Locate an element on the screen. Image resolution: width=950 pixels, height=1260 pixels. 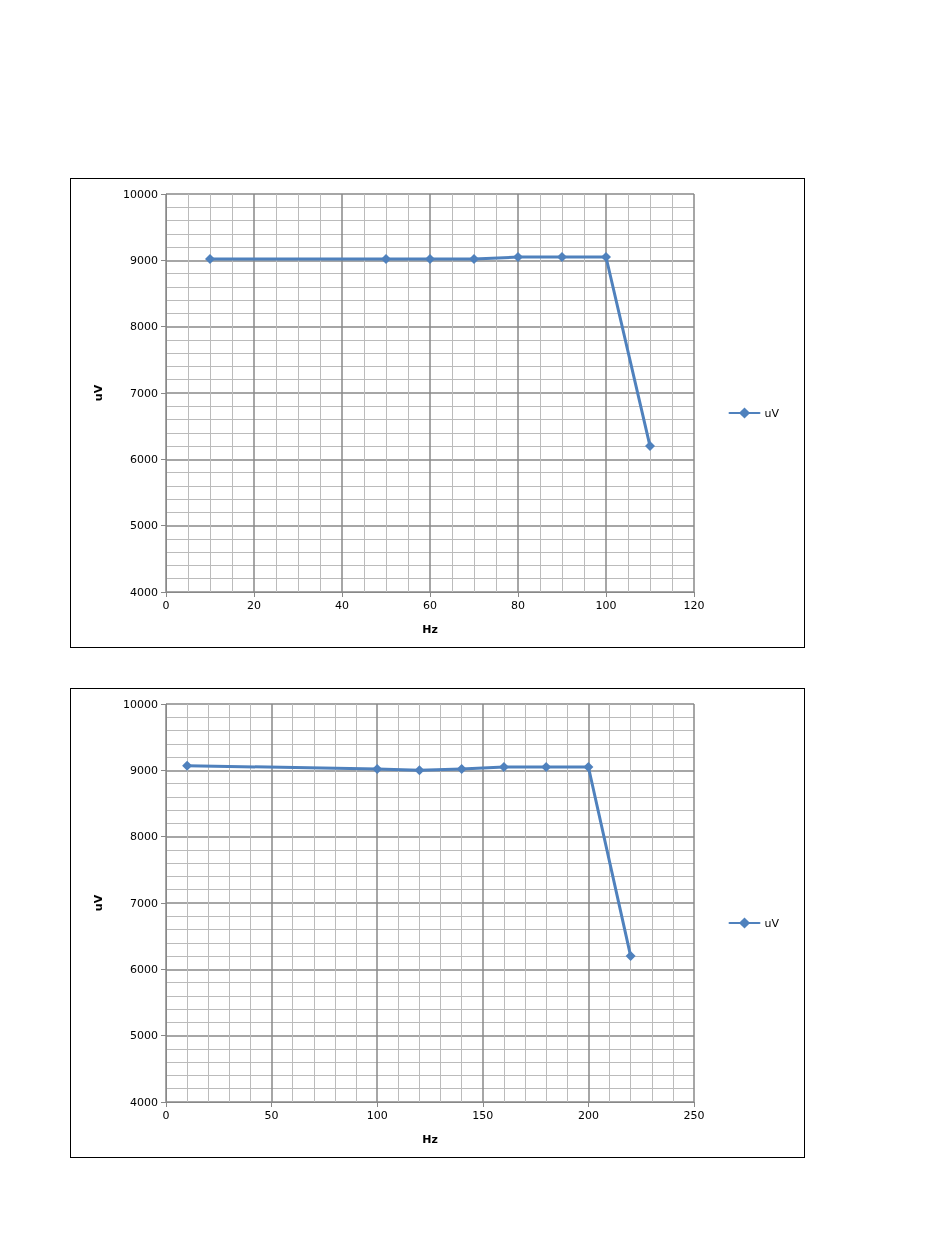
x-tick-label: 50 is located at coordinates (271, 1115).